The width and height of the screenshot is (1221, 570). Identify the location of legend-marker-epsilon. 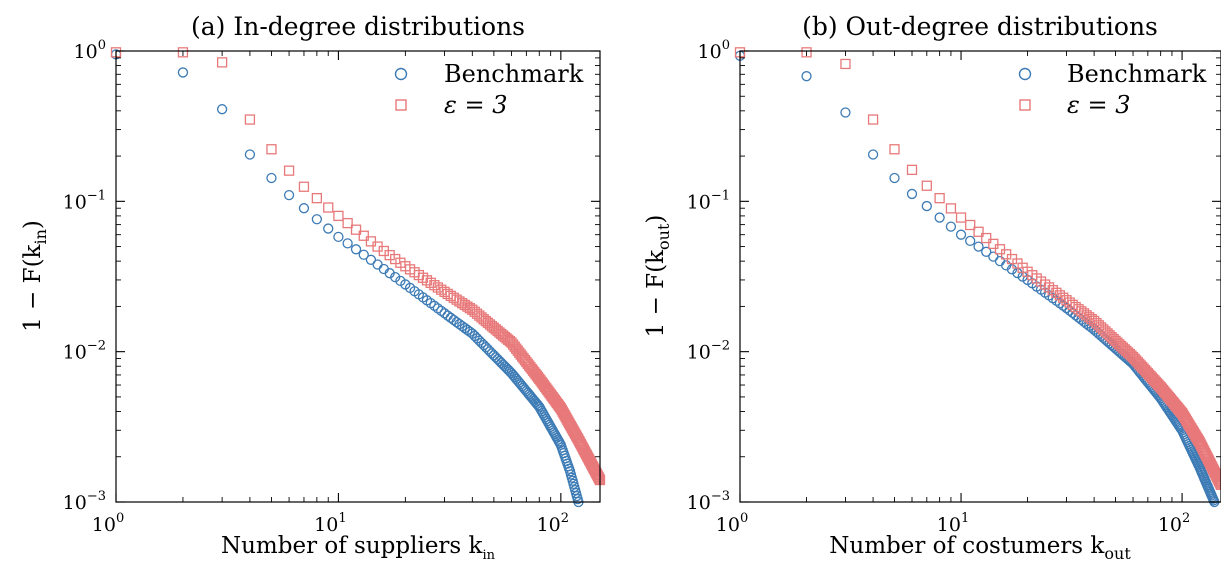
(401, 105).